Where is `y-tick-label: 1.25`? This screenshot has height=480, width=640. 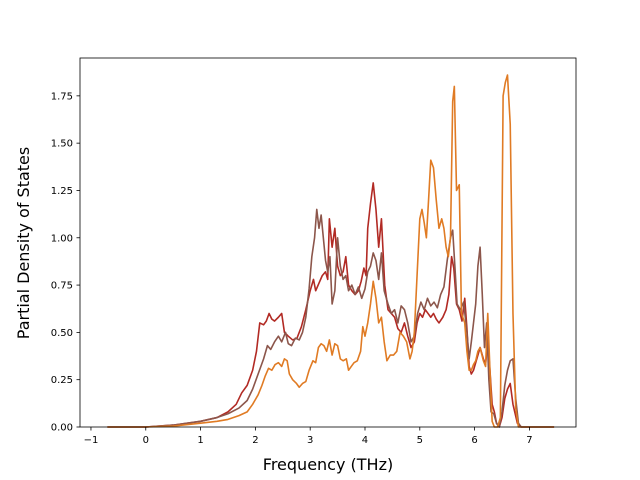 y-tick-label: 1.25 is located at coordinates (62, 191).